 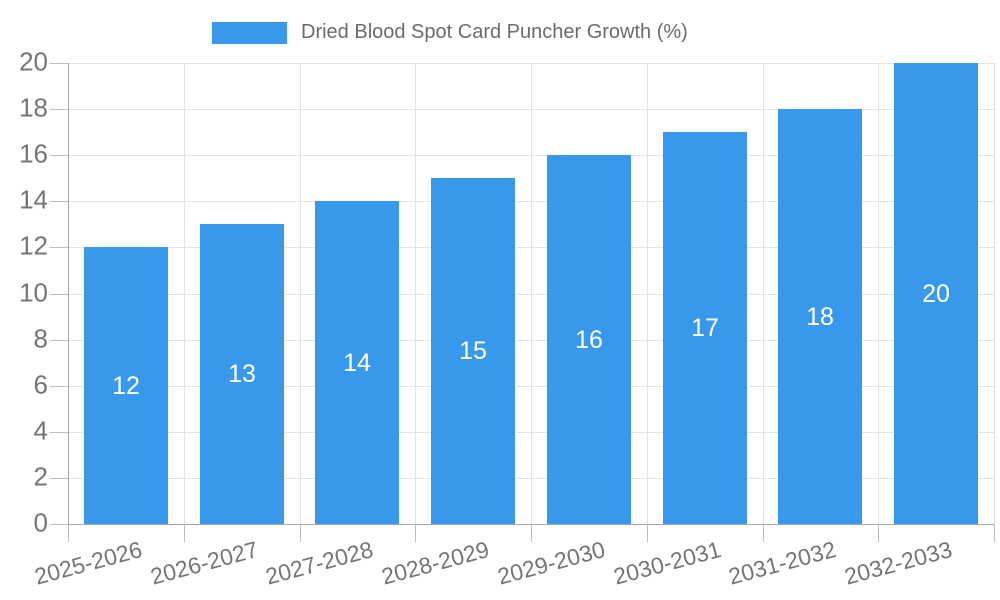 What do you see at coordinates (494, 32) in the screenshot?
I see `legend-label: Dried Blood Spot Card Puncher Growth (%)` at bounding box center [494, 32].